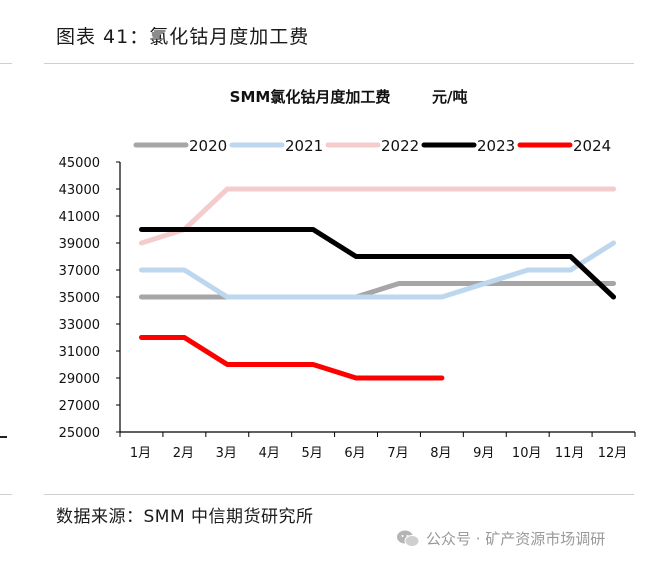 The width and height of the screenshot is (671, 567). Describe the element at coordinates (339, 494) in the screenshot. I see `bottom-divider` at that location.